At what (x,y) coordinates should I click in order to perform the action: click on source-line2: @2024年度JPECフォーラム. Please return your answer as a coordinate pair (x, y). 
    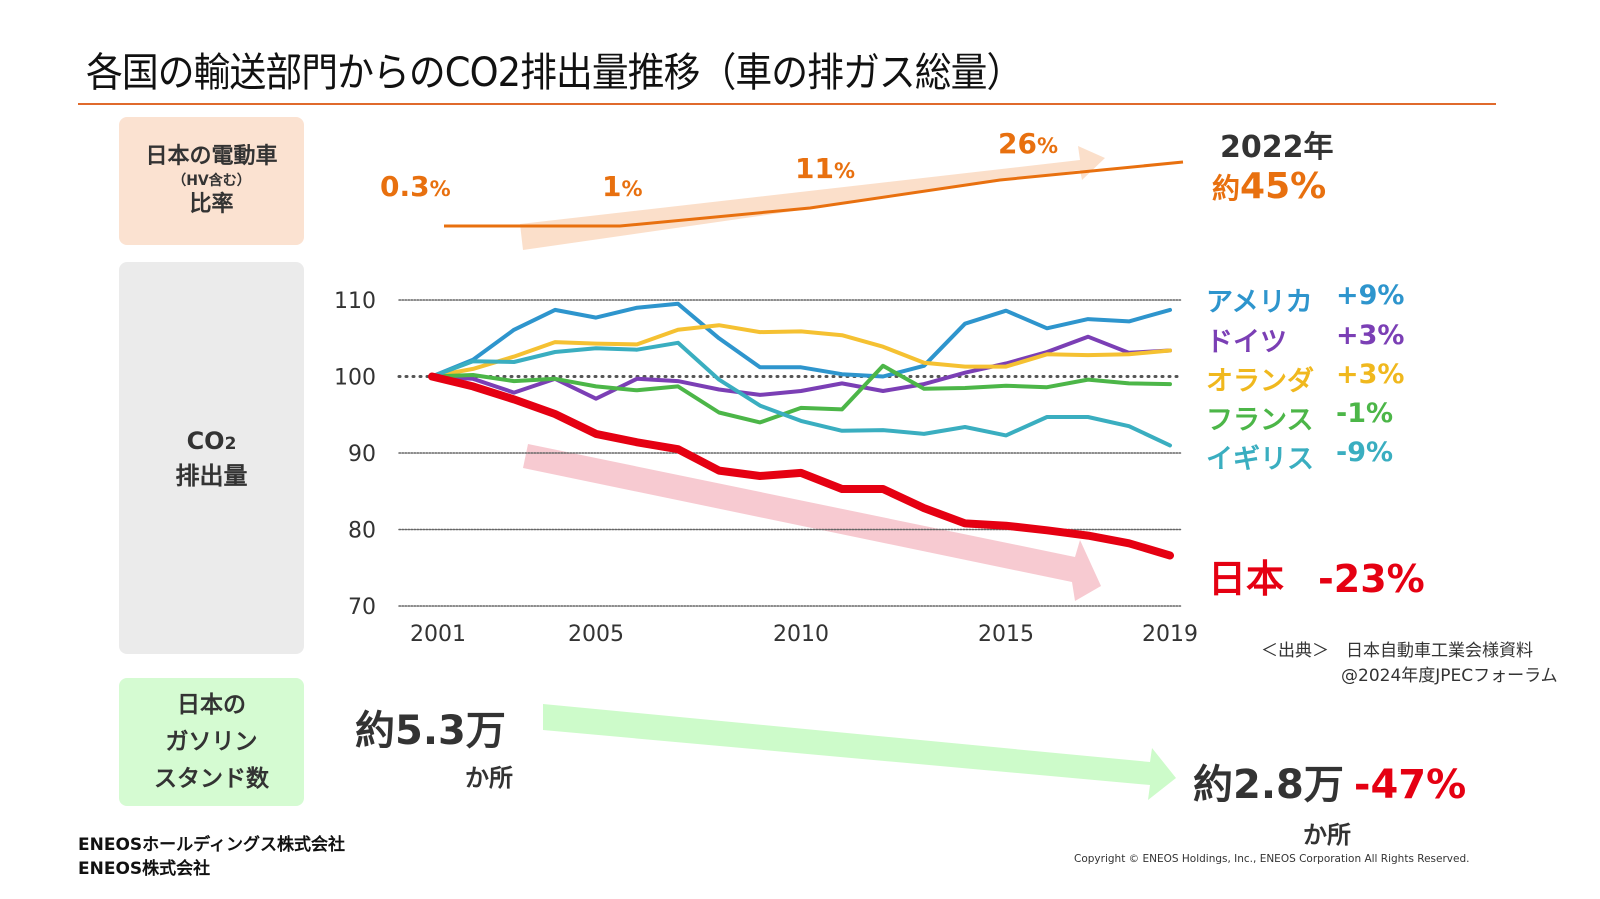
    Looking at the image, I should click on (1449, 676).